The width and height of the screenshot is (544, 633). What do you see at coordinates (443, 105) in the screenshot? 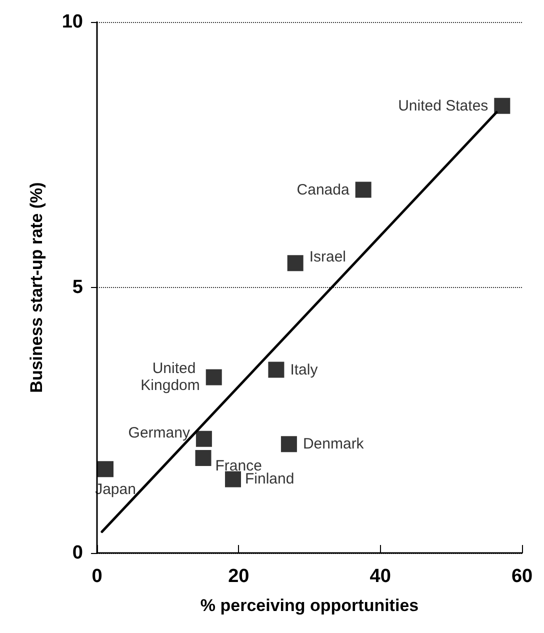
I see `annotation: United States` at bounding box center [443, 105].